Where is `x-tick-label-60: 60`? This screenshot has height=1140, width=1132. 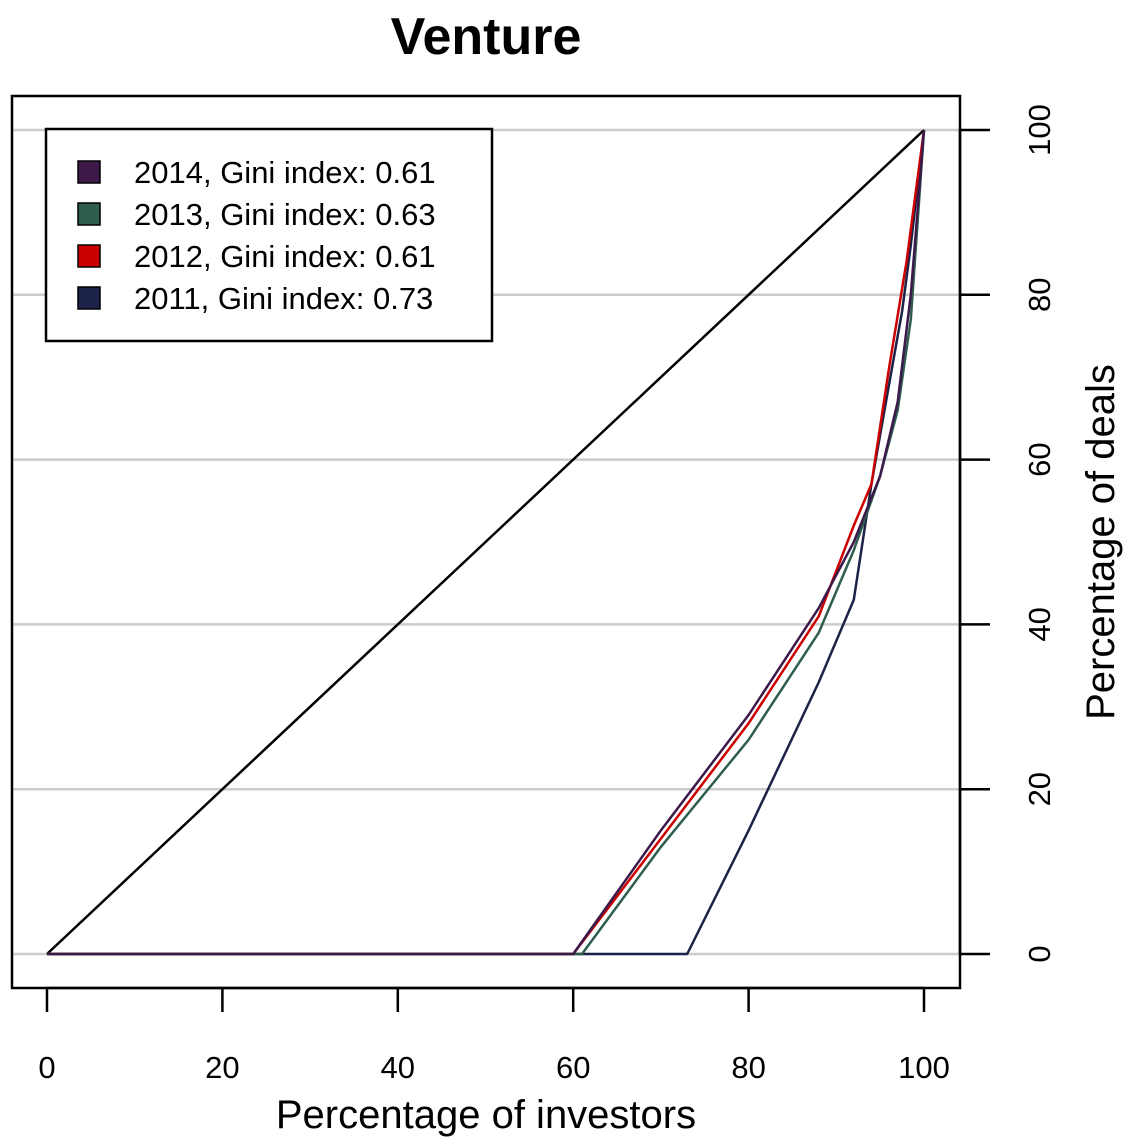 x-tick-label-60: 60 is located at coordinates (573, 1067).